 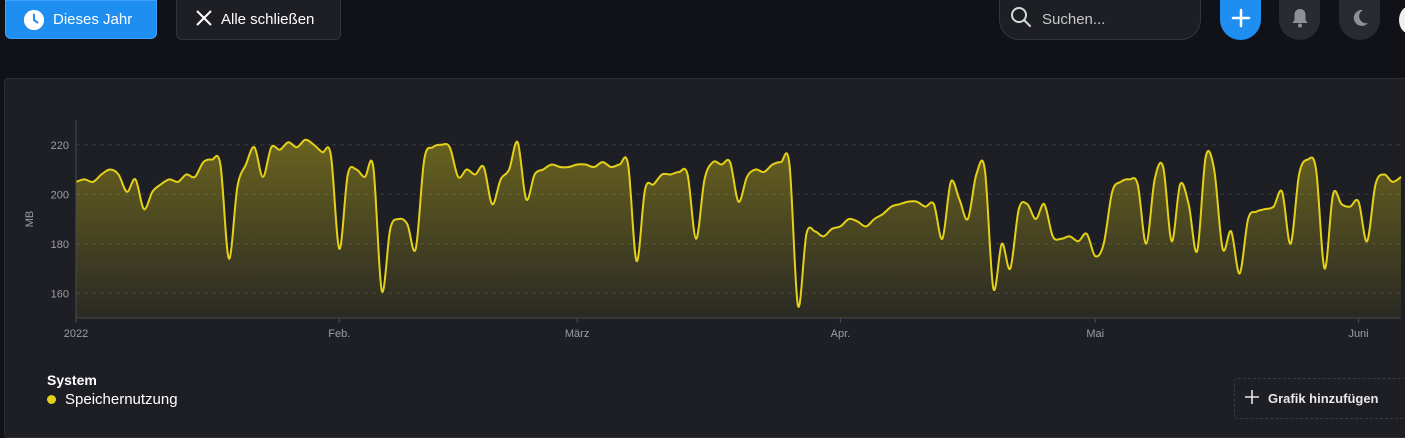 What do you see at coordinates (702, 22) in the screenshot?
I see `top-toolbar: Dieses Jahr Alle schließen` at bounding box center [702, 22].